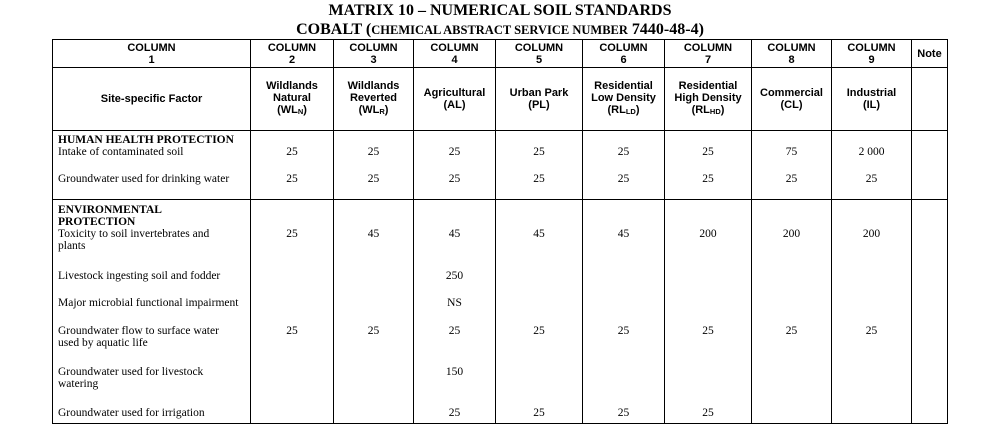  What do you see at coordinates (871, 311) in the screenshot?
I see `value-cell: 200 25` at bounding box center [871, 311].